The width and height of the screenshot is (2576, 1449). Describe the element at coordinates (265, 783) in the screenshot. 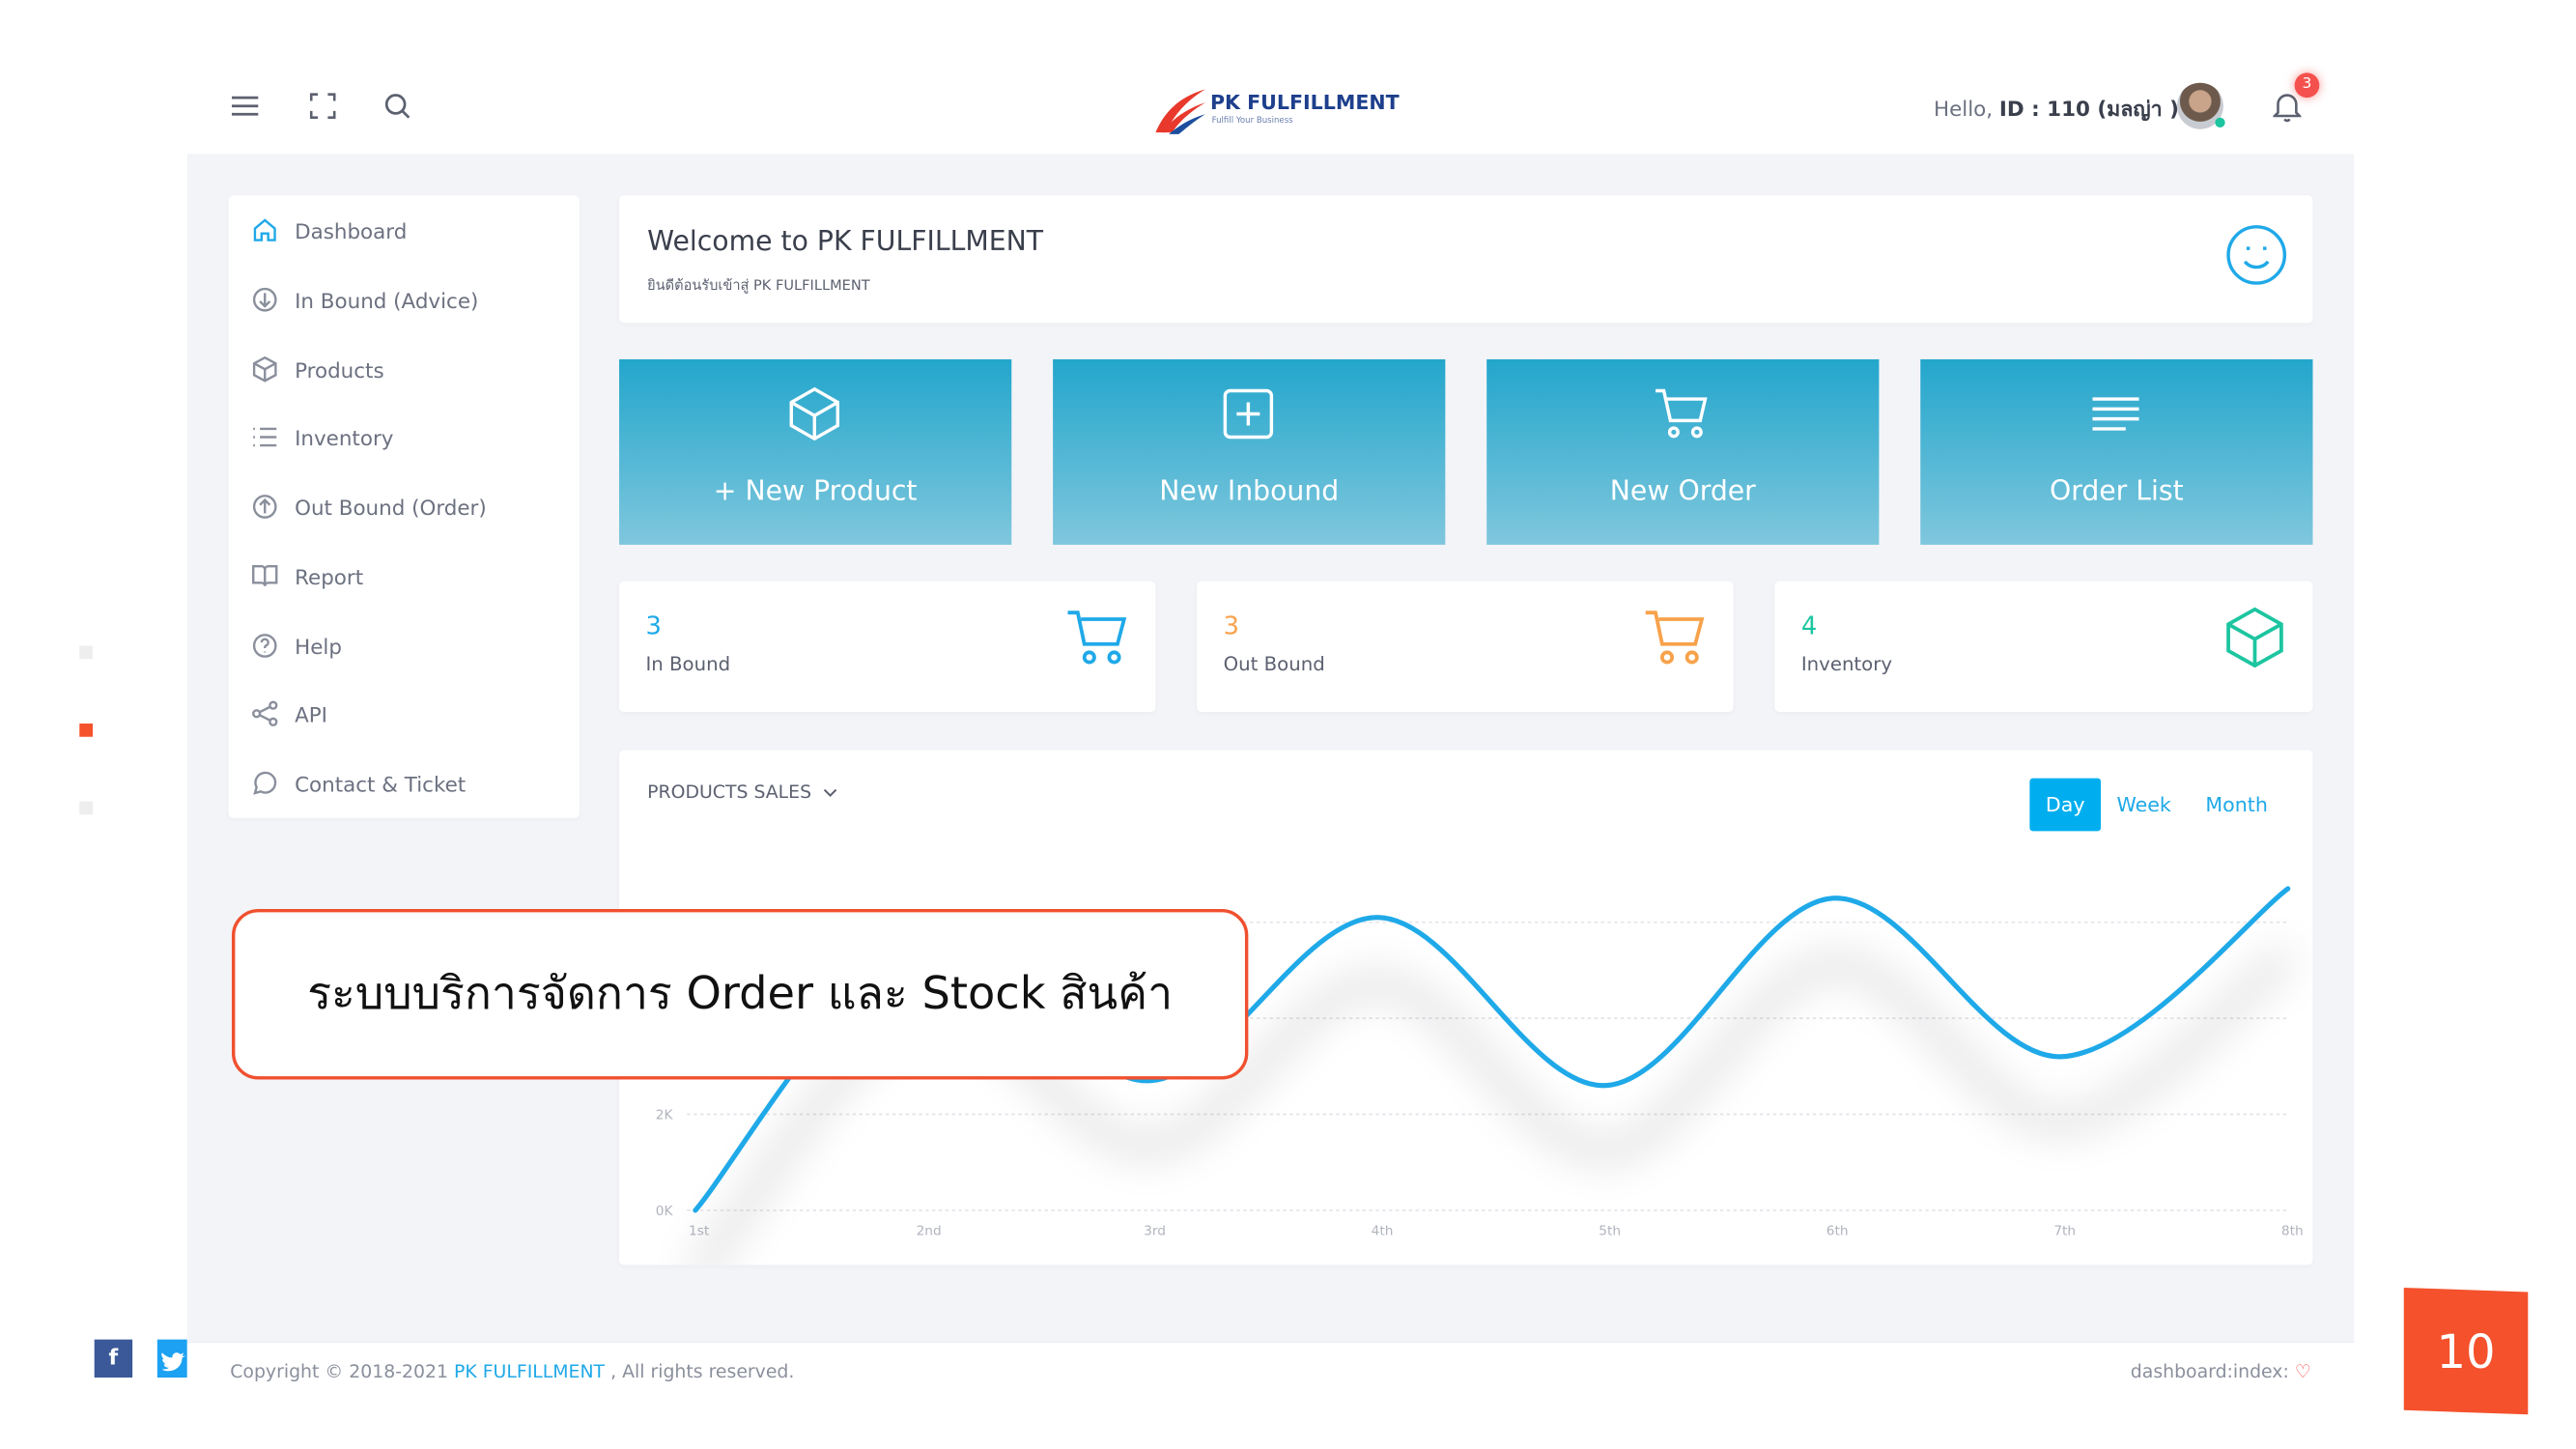

I see `message-circle-icon` at that location.